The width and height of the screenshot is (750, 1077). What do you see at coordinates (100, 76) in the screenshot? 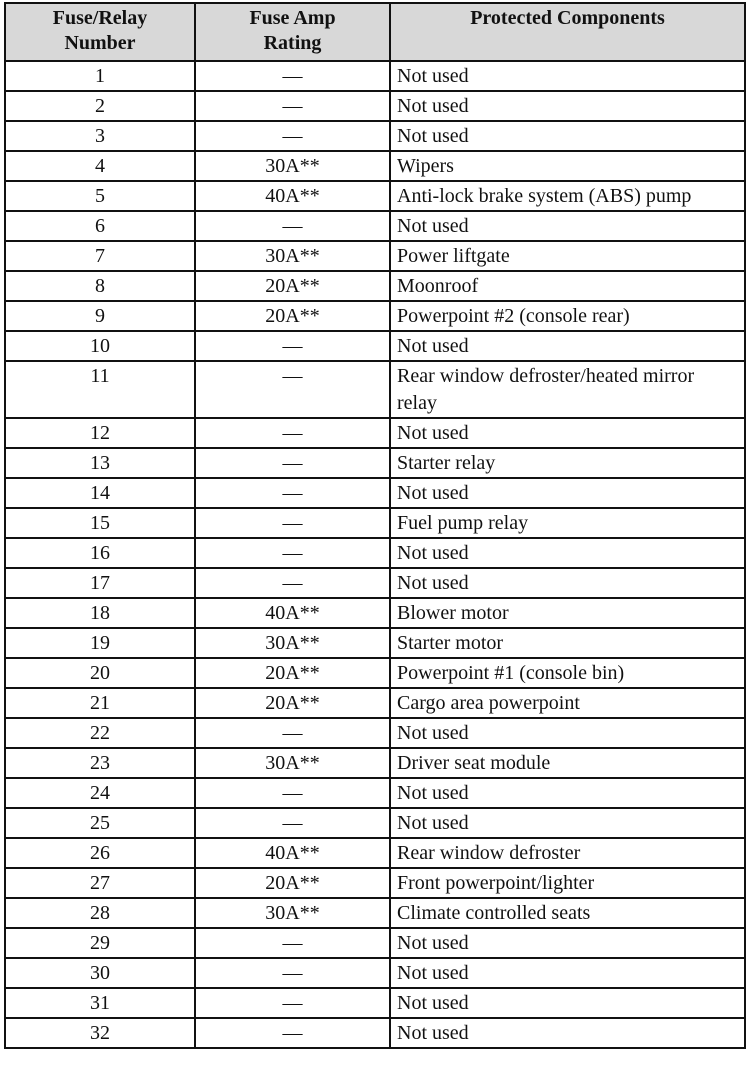
I see `fuse-number-cell: 1` at bounding box center [100, 76].